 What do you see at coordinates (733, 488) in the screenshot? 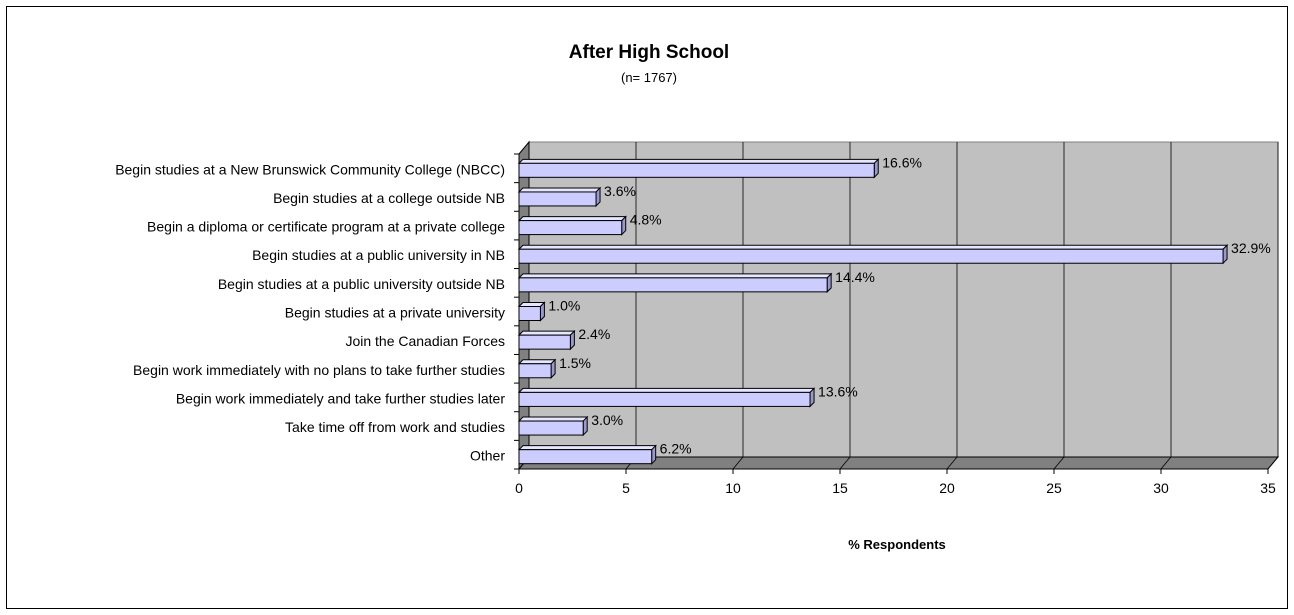
I see `x-tick-label: 10` at bounding box center [733, 488].